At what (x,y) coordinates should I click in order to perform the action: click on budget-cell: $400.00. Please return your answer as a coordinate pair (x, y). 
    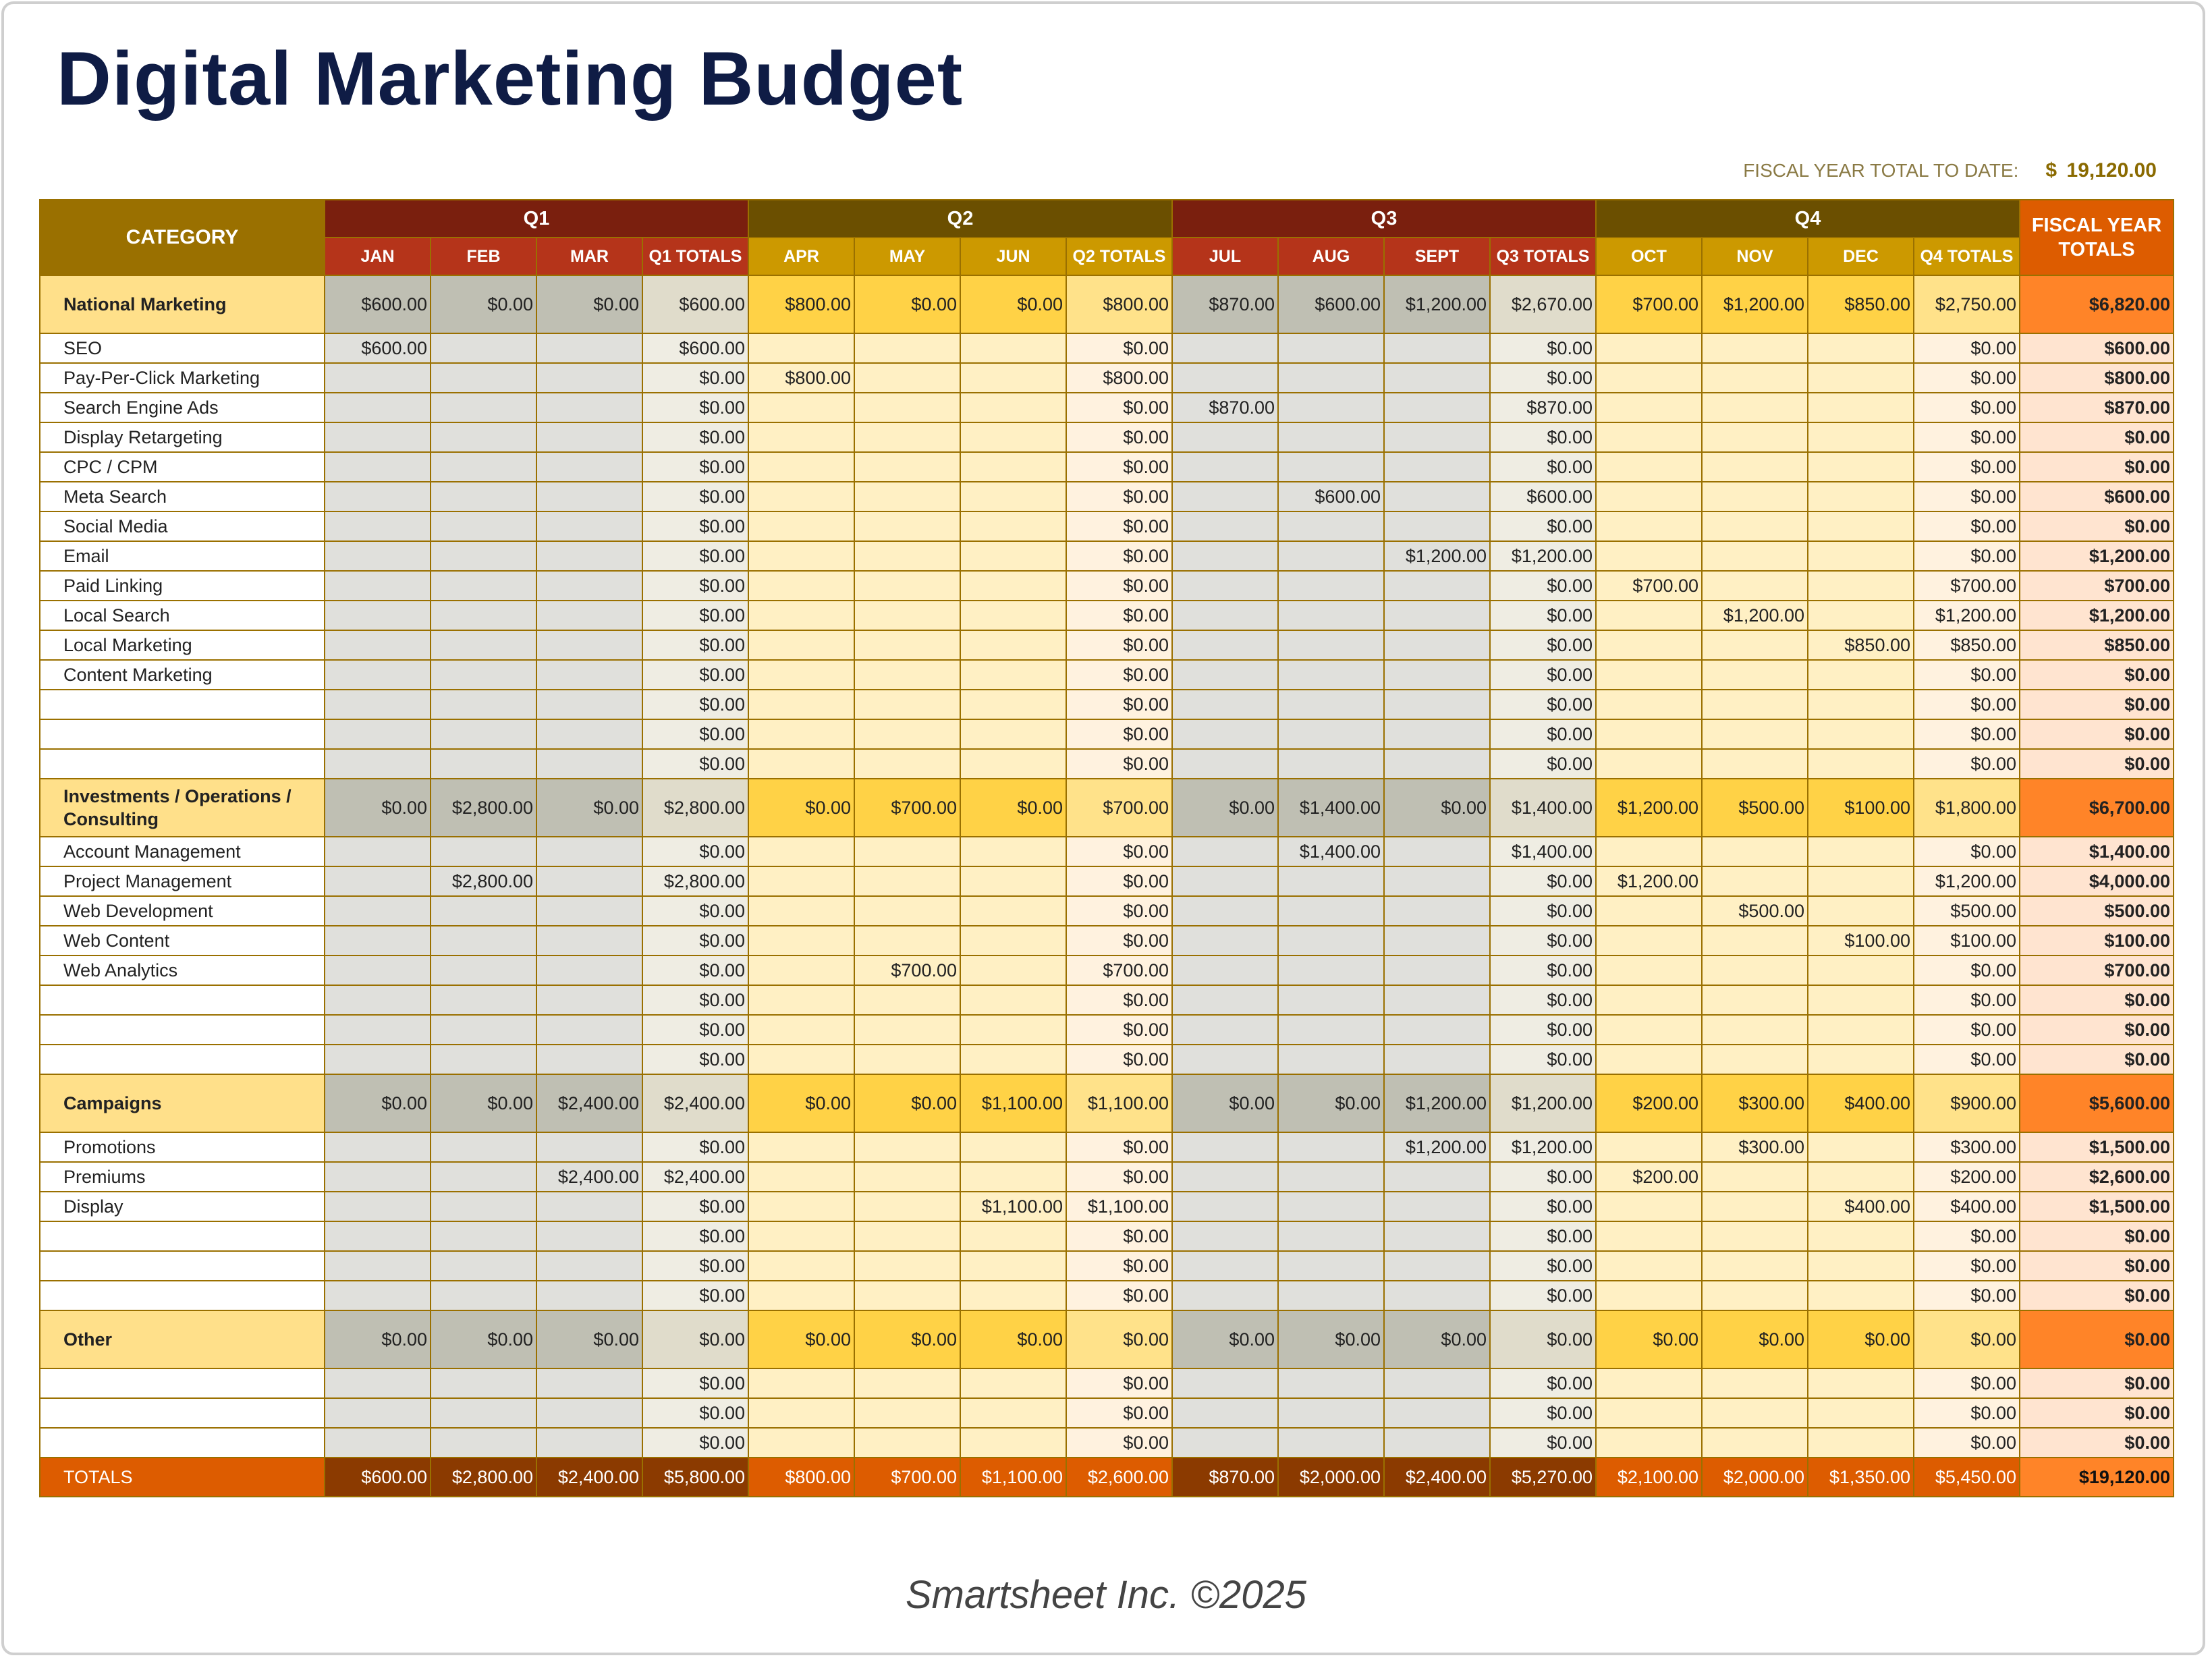
    Looking at the image, I should click on (1966, 1206).